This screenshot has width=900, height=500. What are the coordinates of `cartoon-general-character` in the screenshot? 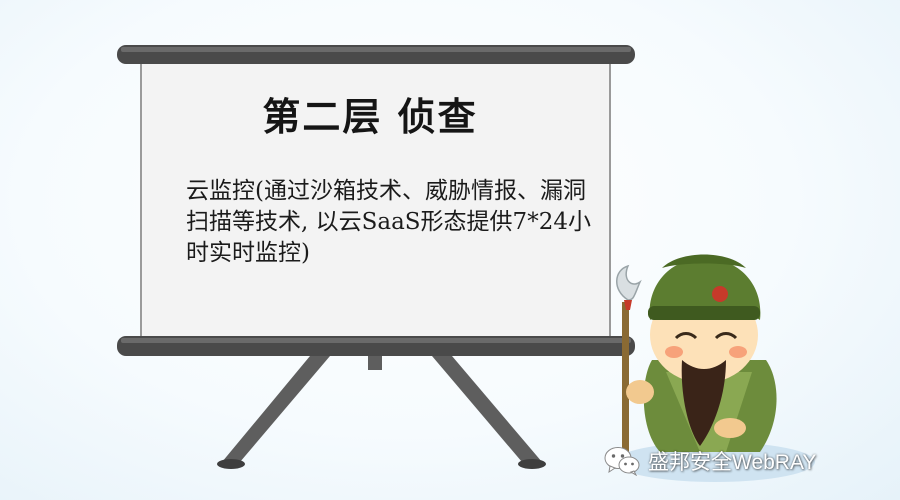 It's located at (696, 356).